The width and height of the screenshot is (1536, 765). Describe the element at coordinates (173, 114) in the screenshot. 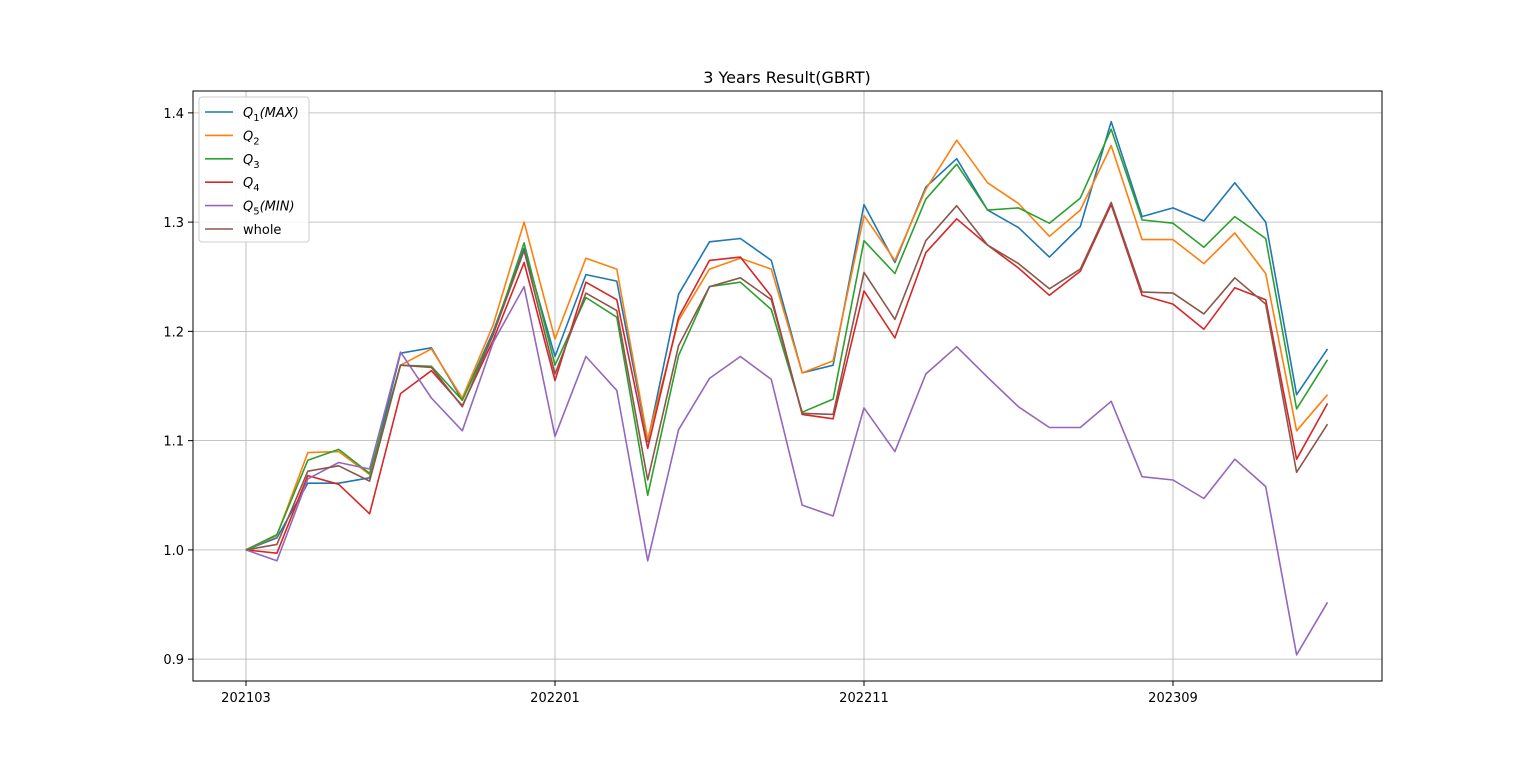

I see `y-tick-label: 1.4` at that location.